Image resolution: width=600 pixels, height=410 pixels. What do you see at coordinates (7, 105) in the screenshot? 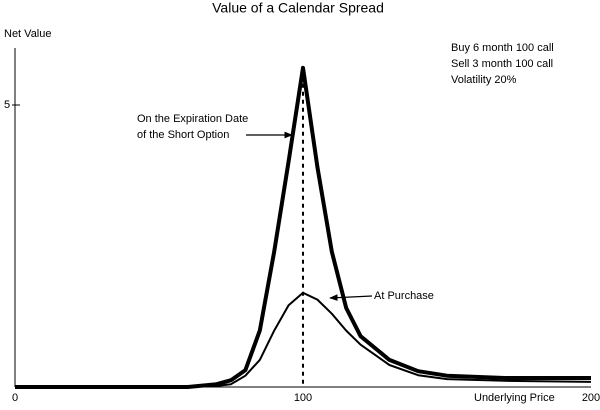
I see `y-tick-label: 5` at bounding box center [7, 105].